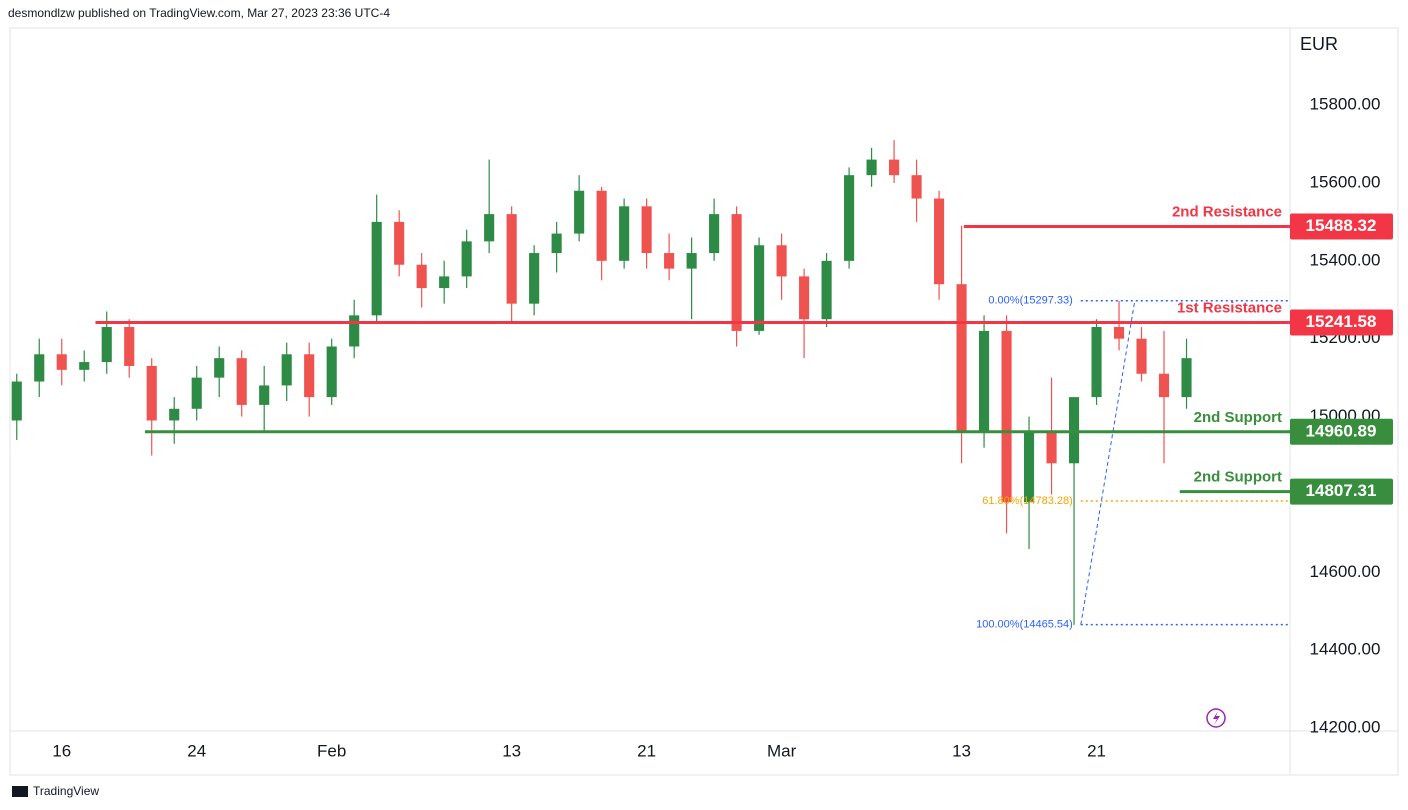  I want to click on x-tick-label: 24, so click(196, 750).